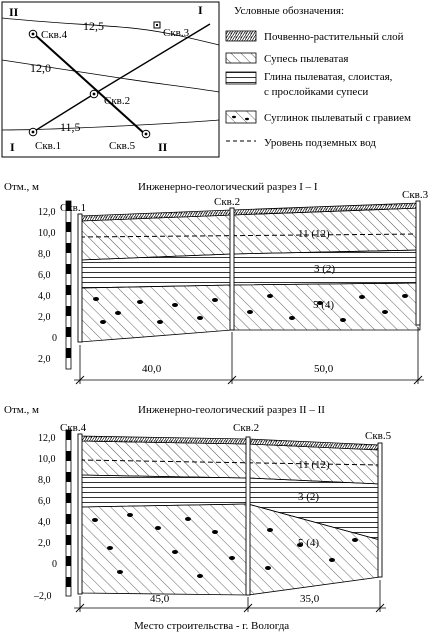 Image resolution: width=441 pixels, height=632 pixels. I want to click on section2-tick-4: 6,0, so click(44, 501).